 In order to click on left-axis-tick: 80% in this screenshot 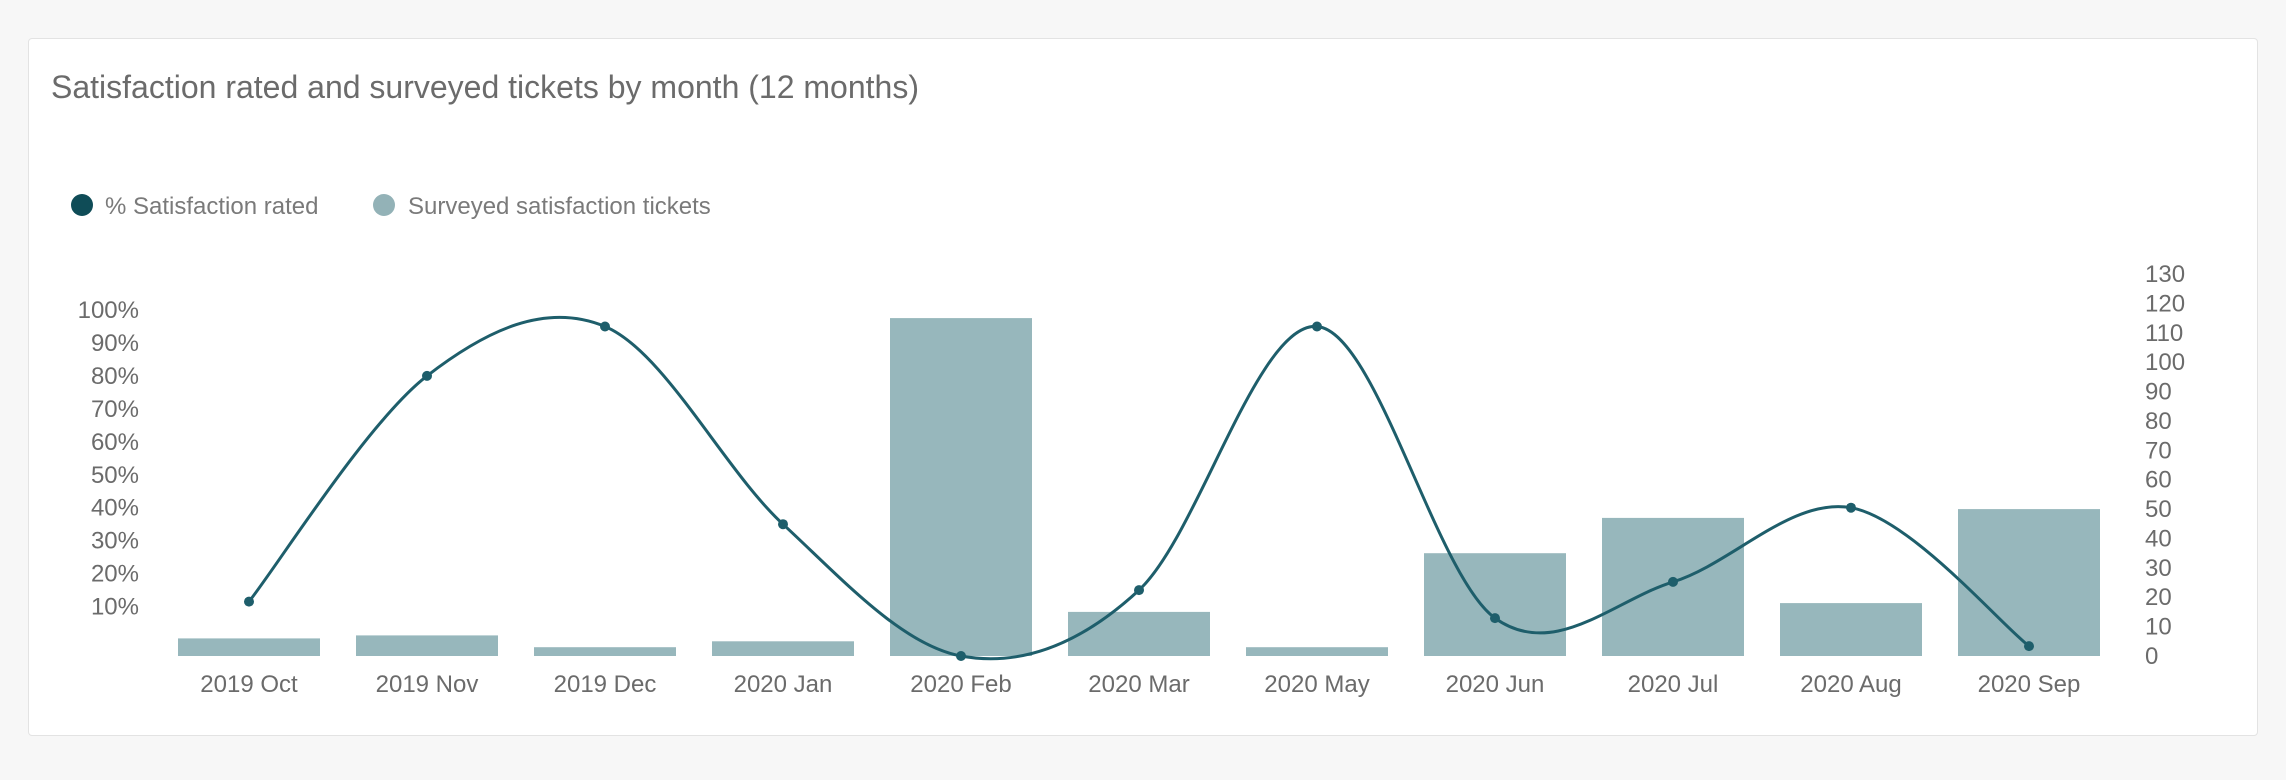, I will do `click(115, 376)`.